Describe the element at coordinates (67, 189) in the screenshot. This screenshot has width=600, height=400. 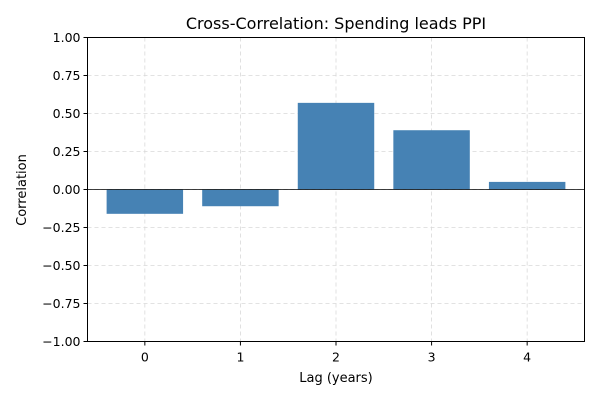
I see `y-tick-label: 0.00` at that location.